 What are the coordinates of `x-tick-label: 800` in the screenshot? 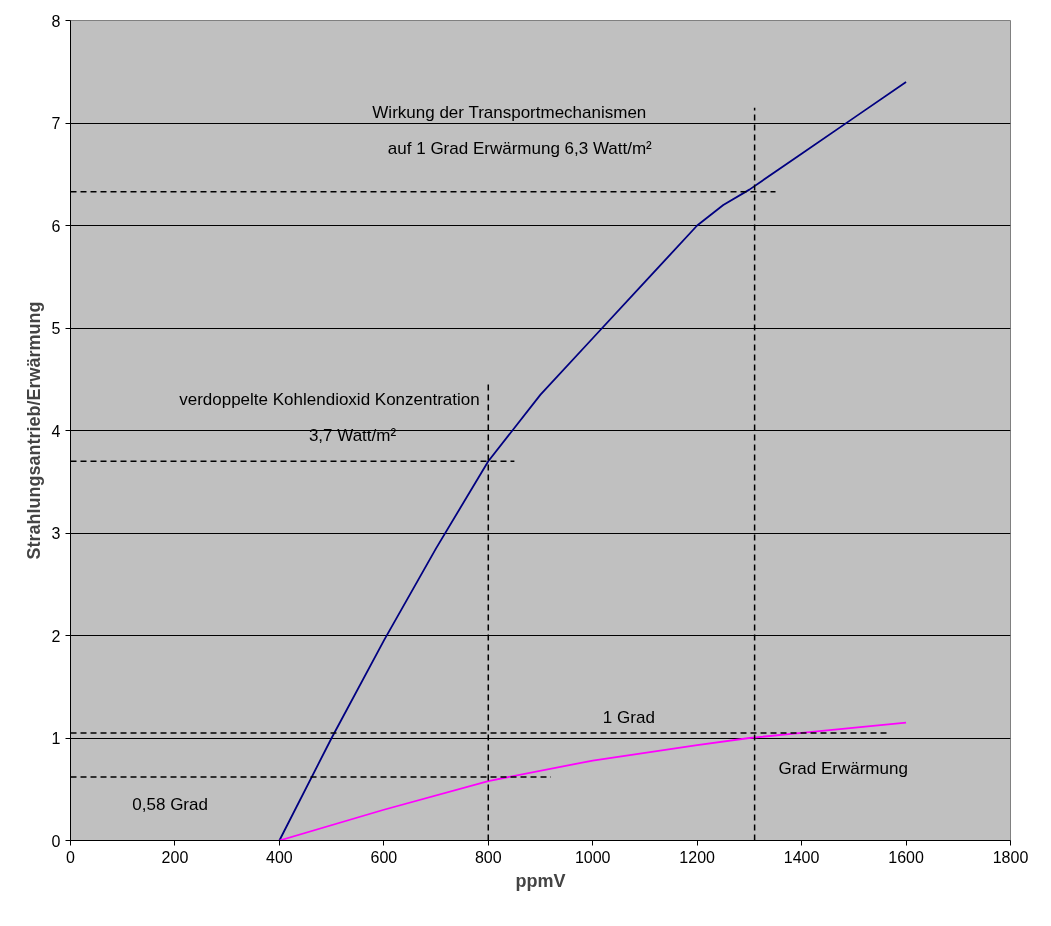 It's located at (488, 857).